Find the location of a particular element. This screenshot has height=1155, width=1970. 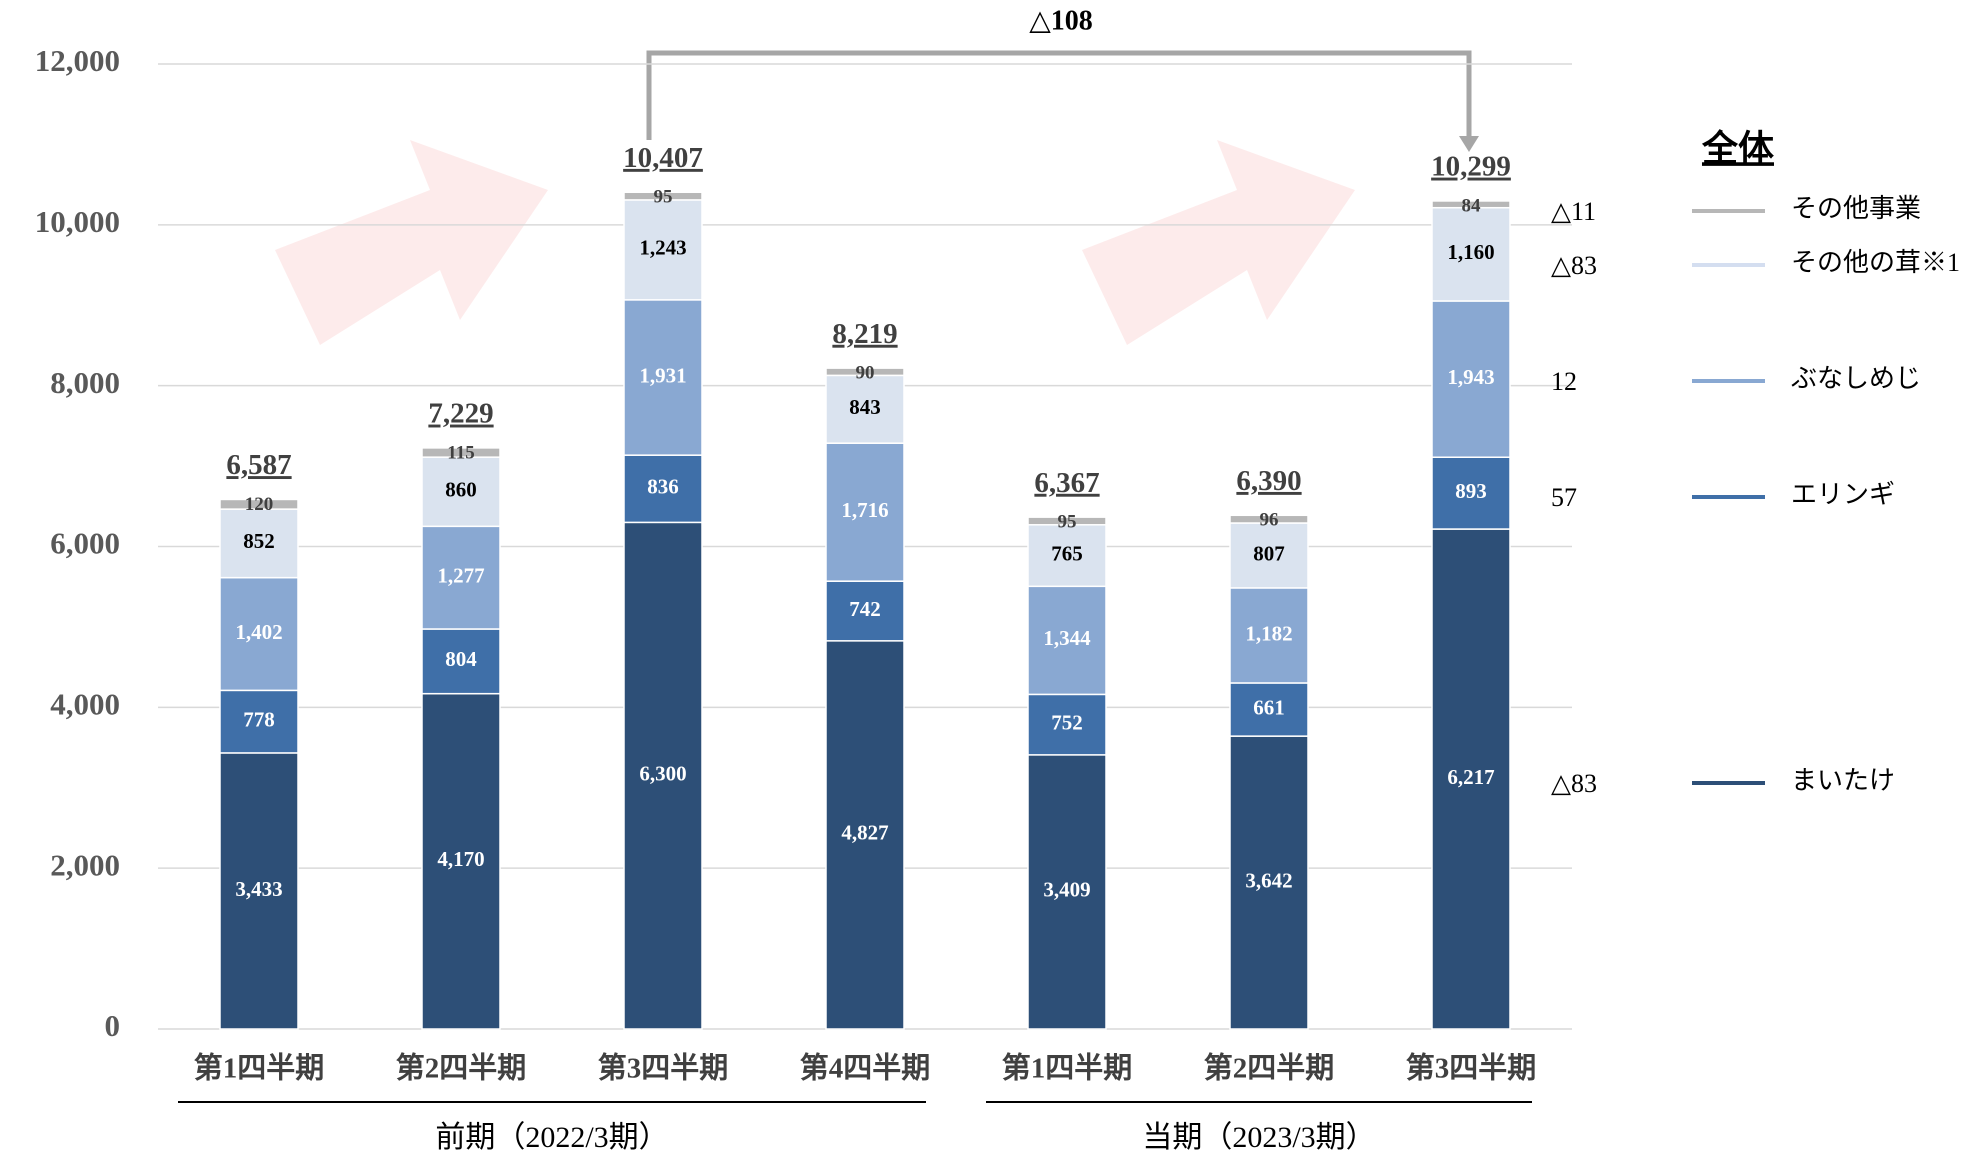

value-label: 3,409 is located at coordinates (1066, 890).